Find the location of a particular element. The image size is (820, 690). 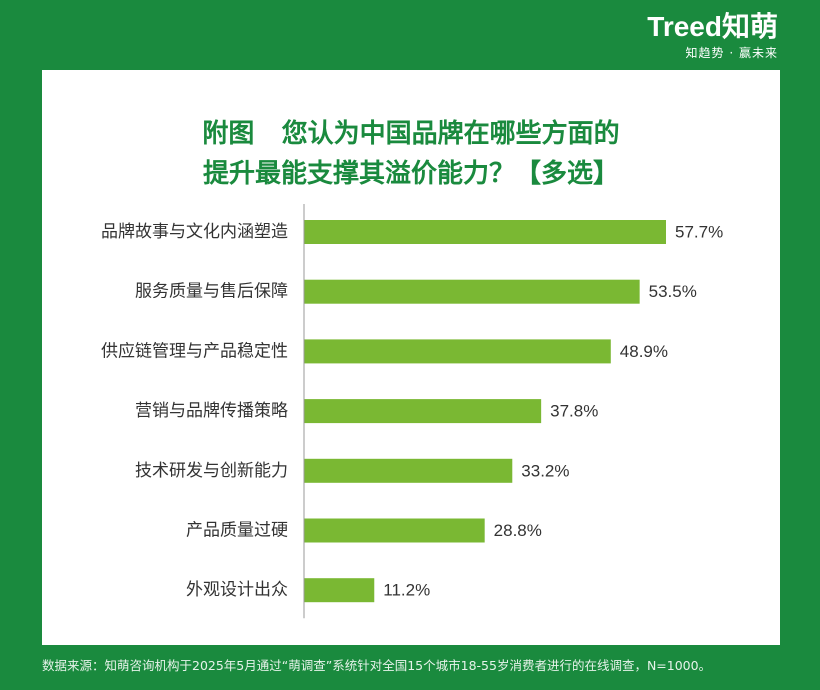

value-label: 33.2% is located at coordinates (545, 470).